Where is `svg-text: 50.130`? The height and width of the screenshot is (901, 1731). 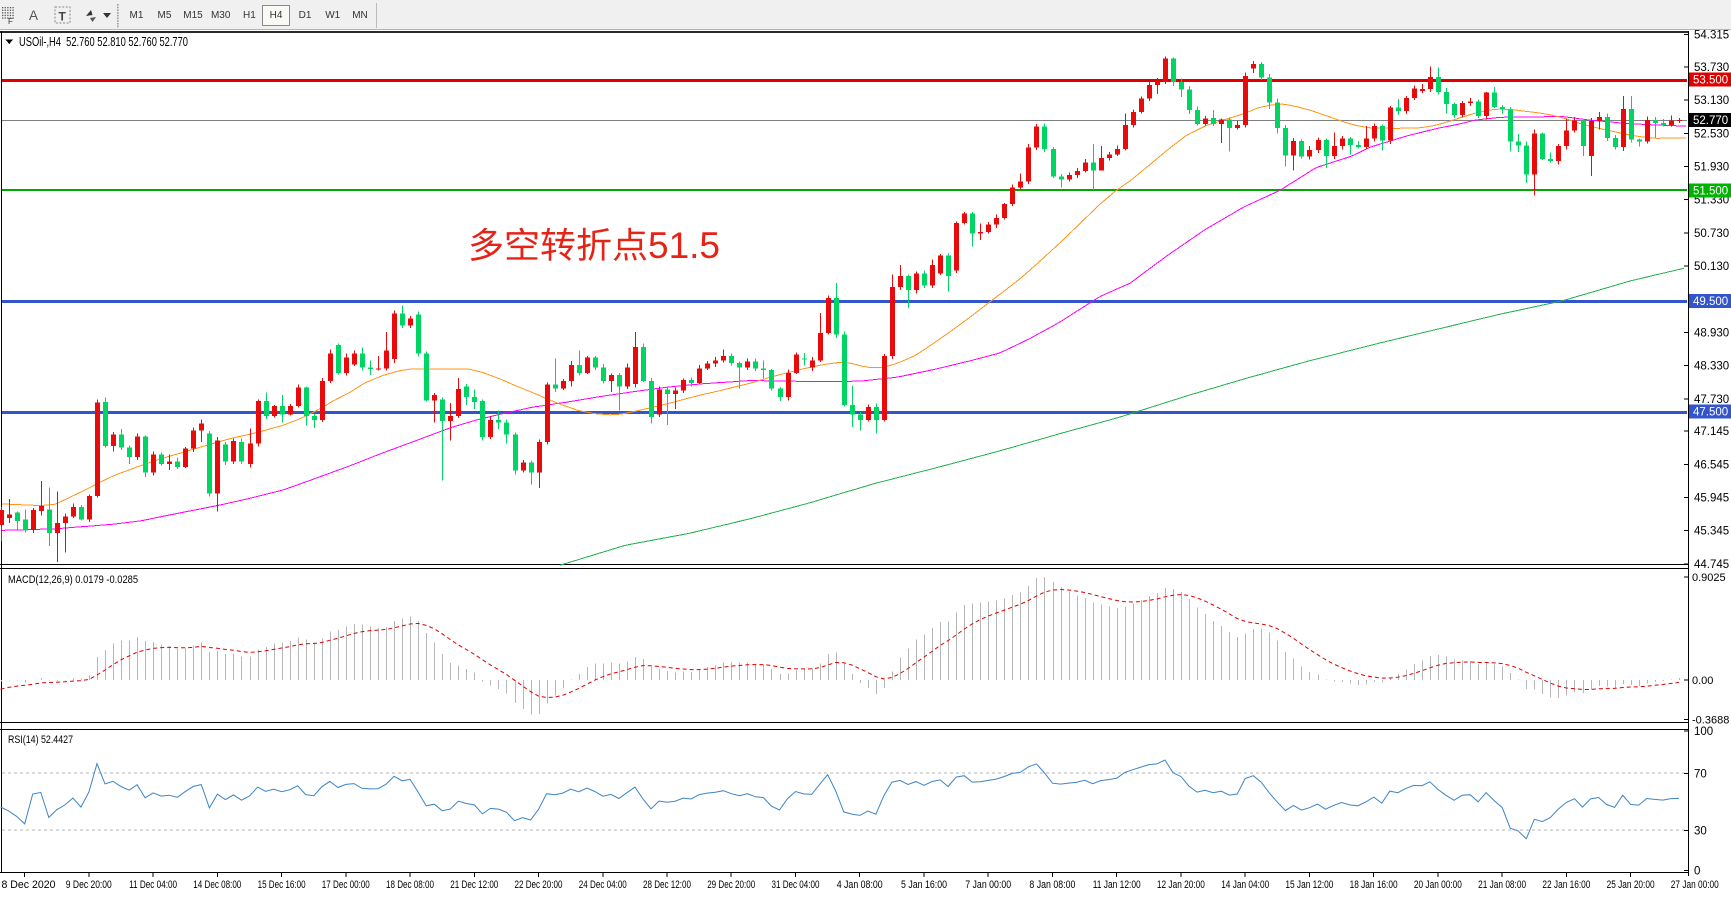 svg-text: 50.130 is located at coordinates (1711, 267).